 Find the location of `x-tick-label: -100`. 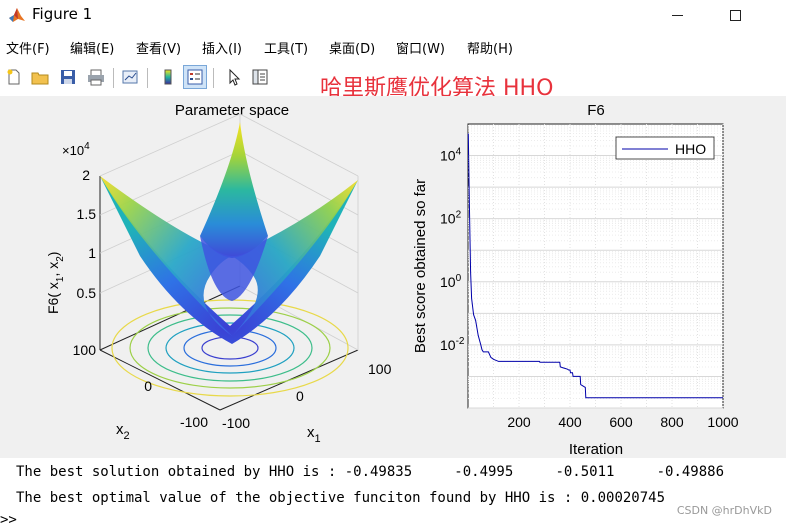

x-tick-label: -100 is located at coordinates (236, 423).